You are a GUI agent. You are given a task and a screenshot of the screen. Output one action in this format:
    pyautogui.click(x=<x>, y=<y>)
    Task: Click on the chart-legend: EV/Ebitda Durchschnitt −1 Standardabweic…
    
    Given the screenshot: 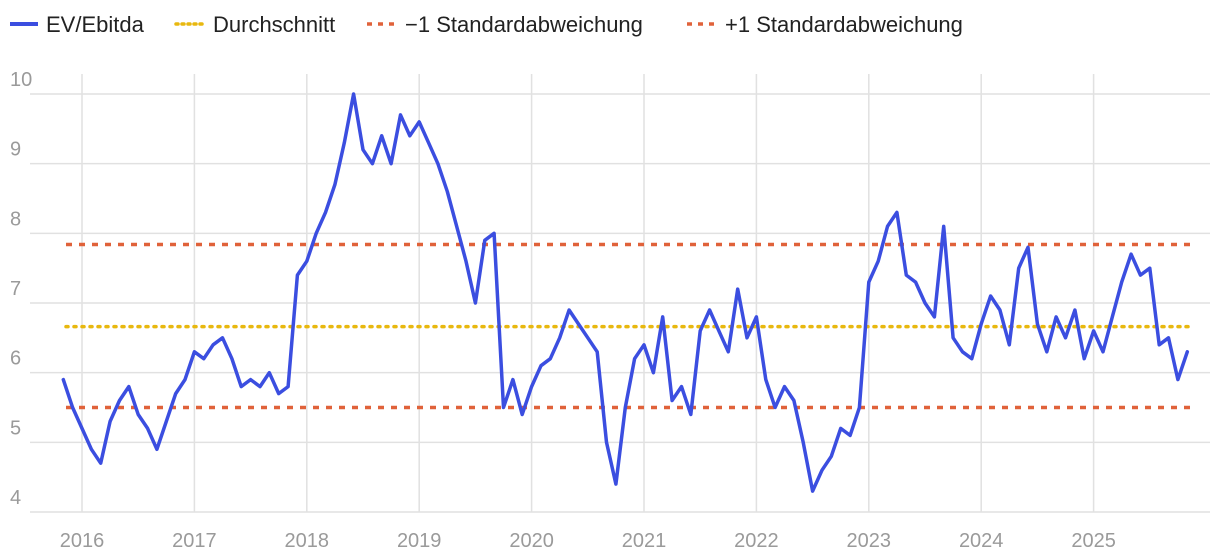 What is the action you would take?
    pyautogui.click(x=486, y=24)
    